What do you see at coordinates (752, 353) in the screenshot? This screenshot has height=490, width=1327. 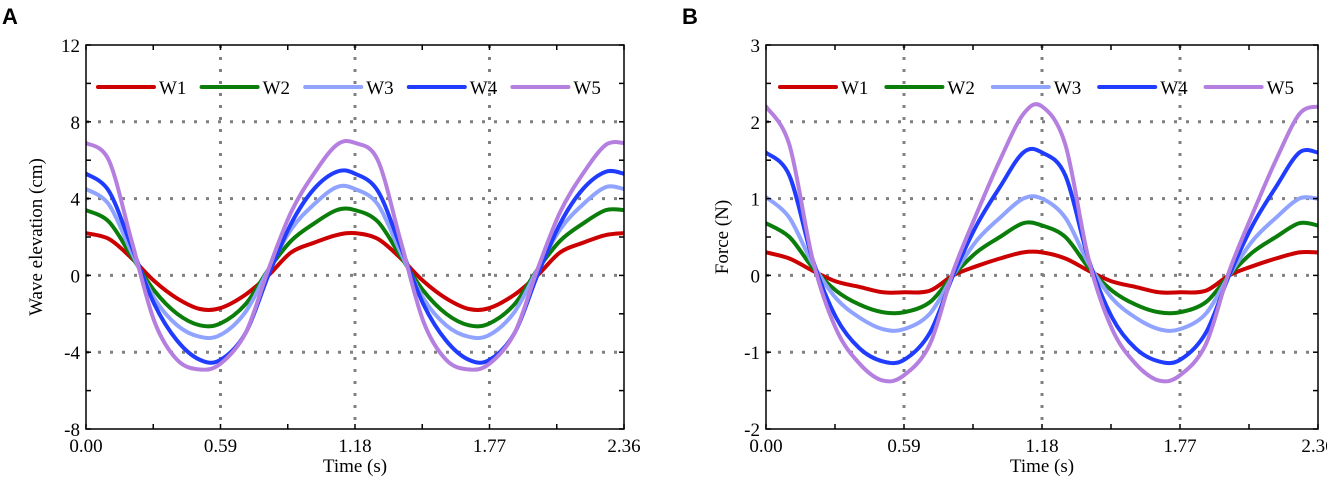 I see `y-tick-label: -1` at bounding box center [752, 353].